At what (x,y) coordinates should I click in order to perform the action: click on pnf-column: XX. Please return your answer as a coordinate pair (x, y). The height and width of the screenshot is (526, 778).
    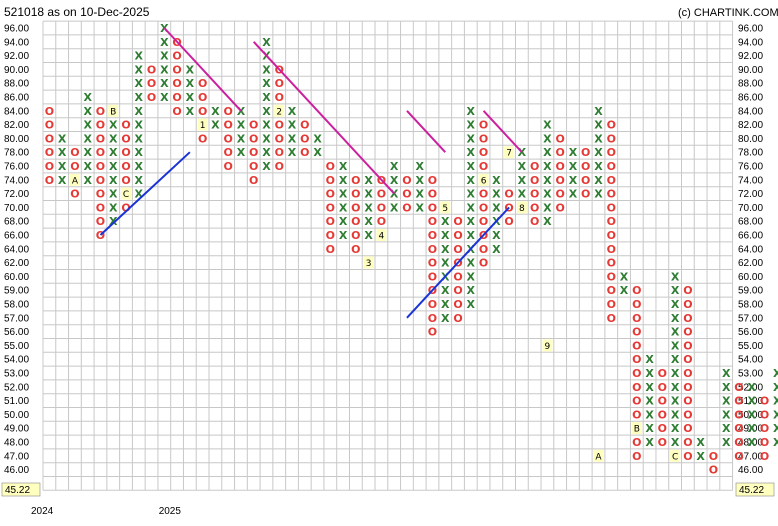
    Looking at the image, I should click on (317, 145).